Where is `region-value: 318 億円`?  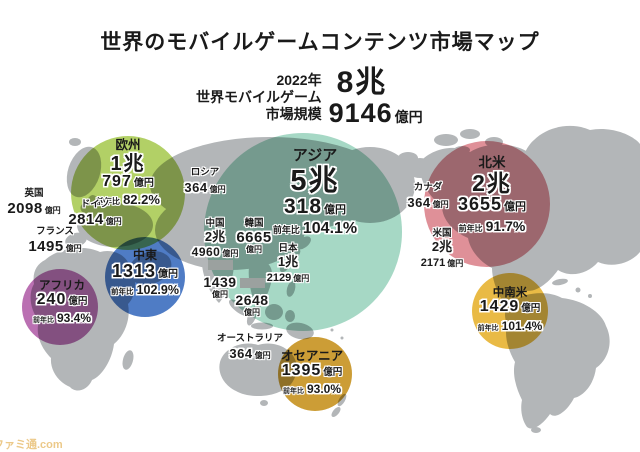 region-value: 318 億円 is located at coordinates (315, 206).